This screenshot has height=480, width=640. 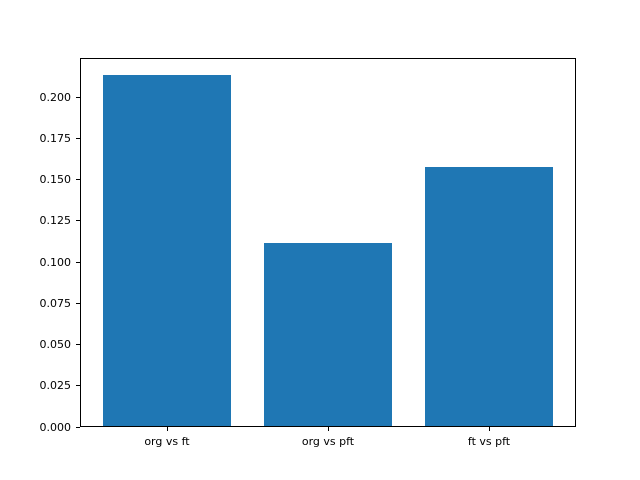 I want to click on y-tick-mark-0.125, so click(x=78, y=221).